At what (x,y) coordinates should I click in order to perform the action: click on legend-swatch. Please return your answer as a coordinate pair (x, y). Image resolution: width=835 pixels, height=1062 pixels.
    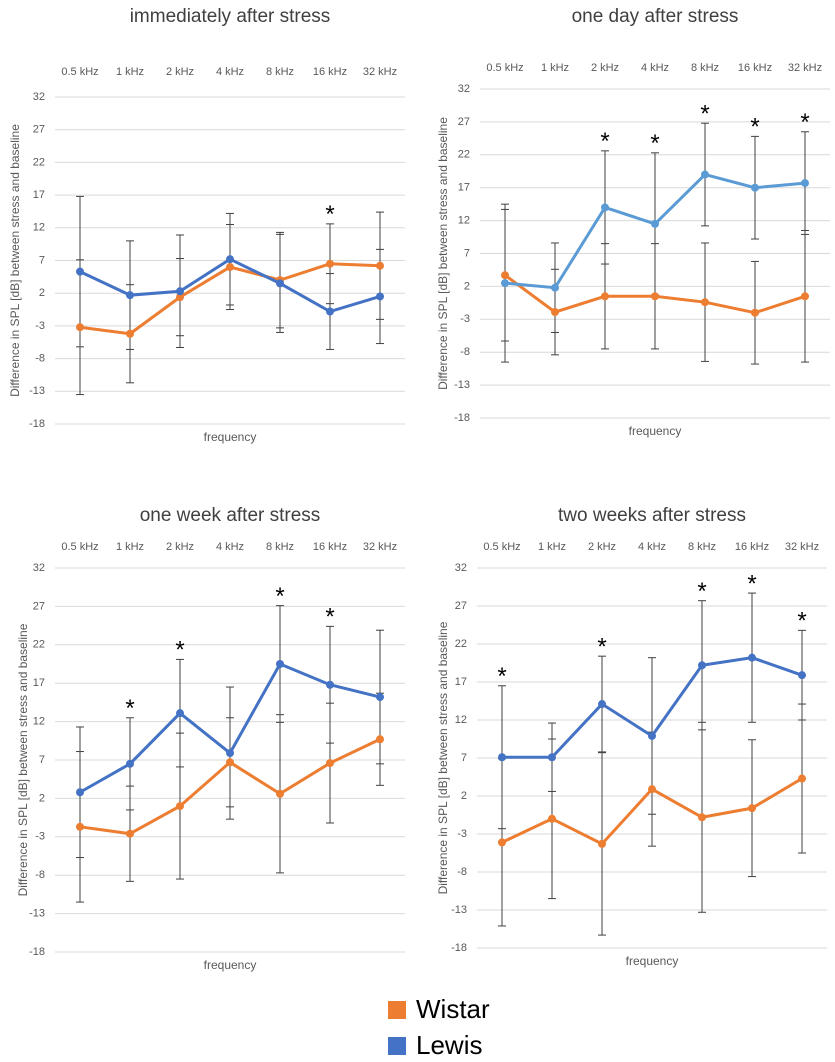
    Looking at the image, I should click on (397, 1010).